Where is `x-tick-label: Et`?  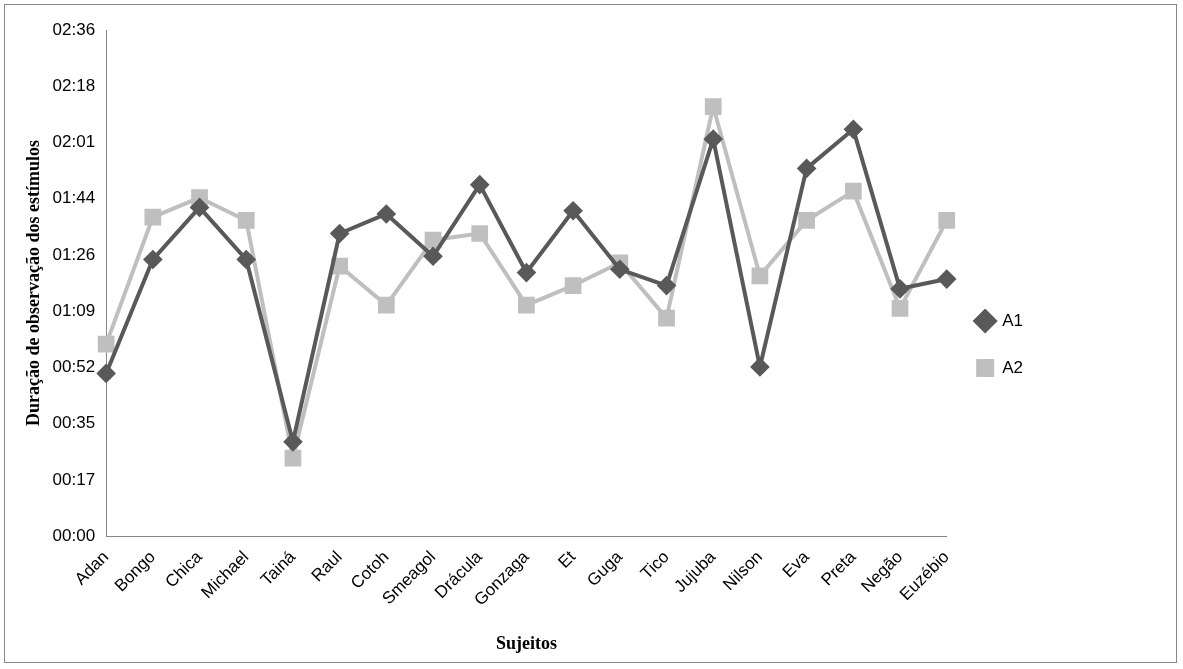
x-tick-label: Et is located at coordinates (567, 559).